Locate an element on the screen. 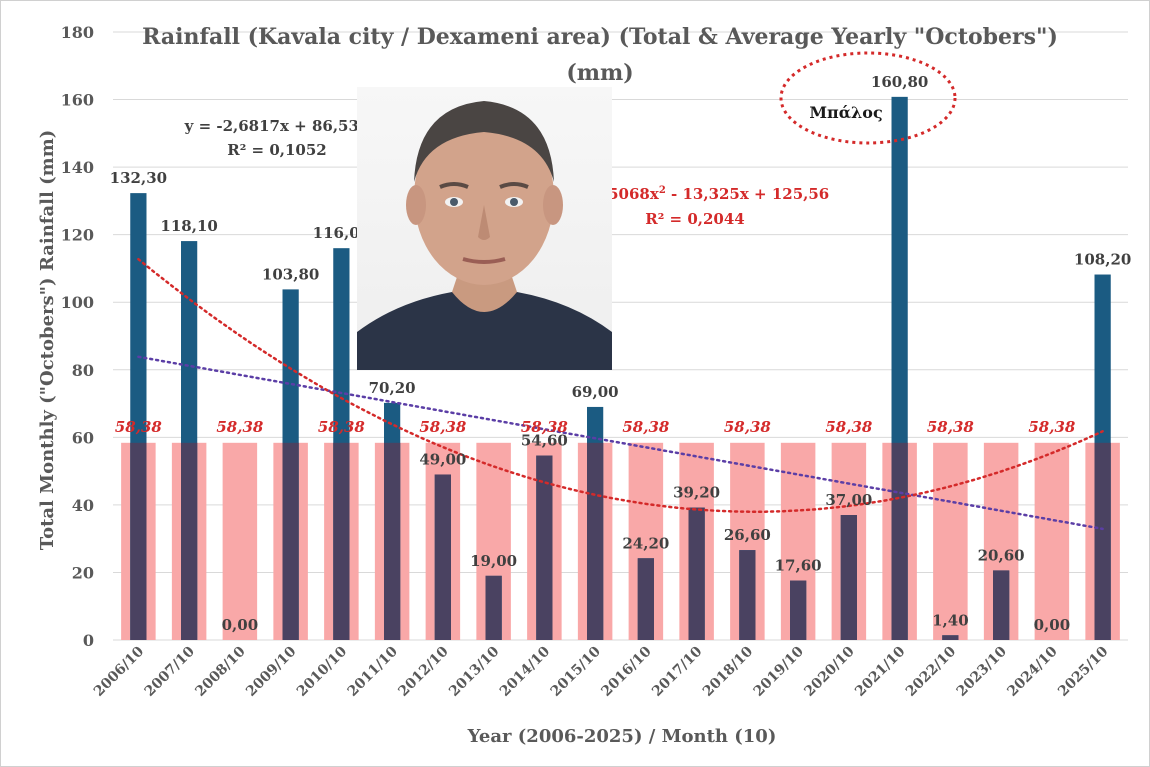  x-tick-label: 2006/10 is located at coordinates (119, 671).